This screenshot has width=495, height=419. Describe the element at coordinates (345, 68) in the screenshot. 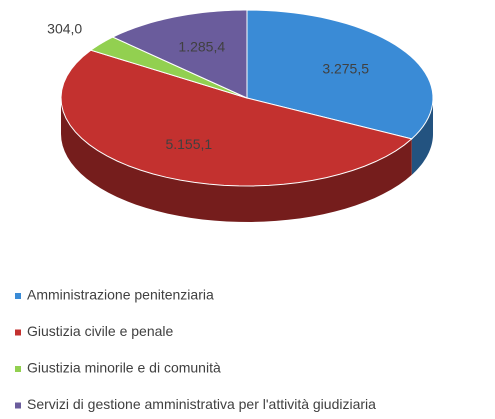

I see `data-label: 3.275,5` at that location.